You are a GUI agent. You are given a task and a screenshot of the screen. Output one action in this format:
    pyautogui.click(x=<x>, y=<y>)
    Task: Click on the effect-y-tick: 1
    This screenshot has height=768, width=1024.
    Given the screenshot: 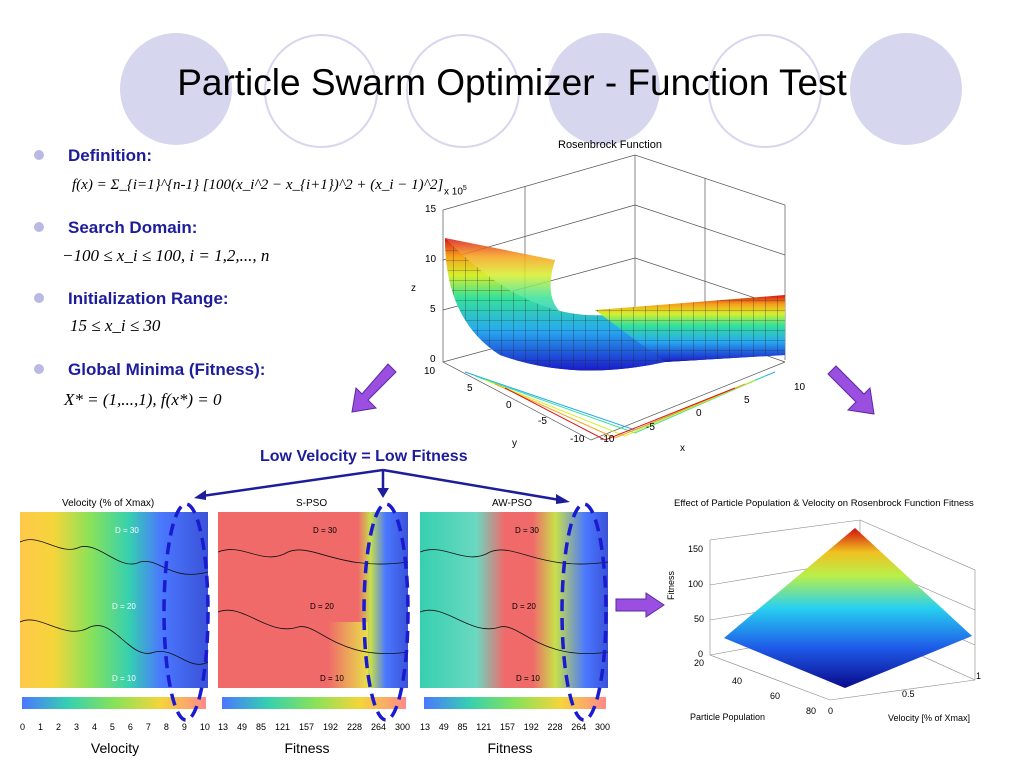 What is the action you would take?
    pyautogui.click(x=979, y=676)
    